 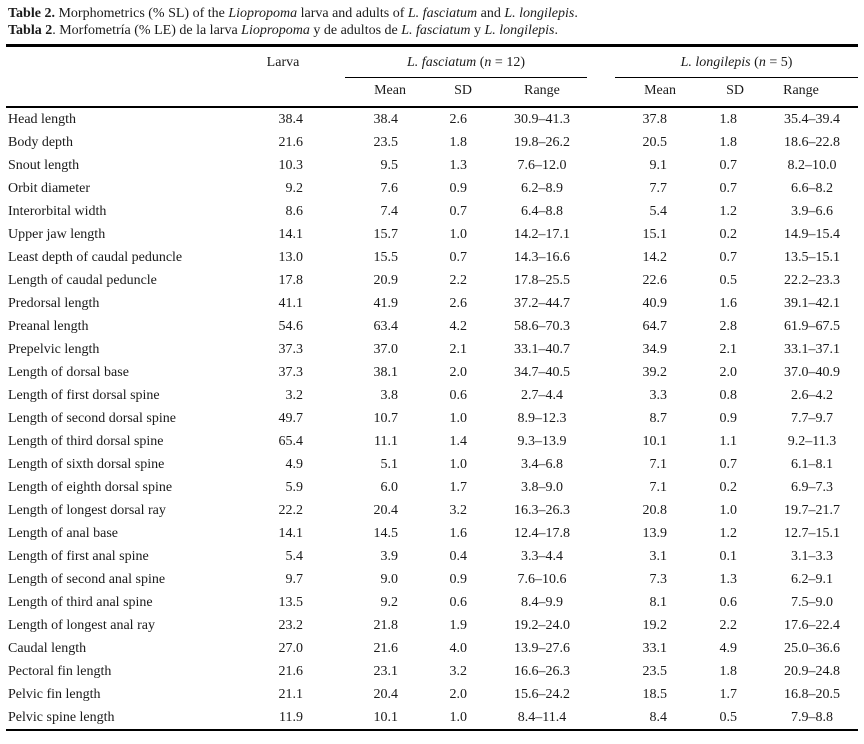 What do you see at coordinates (812, 257) in the screenshot?
I see `cell-l_range: 13.5–15.1` at bounding box center [812, 257].